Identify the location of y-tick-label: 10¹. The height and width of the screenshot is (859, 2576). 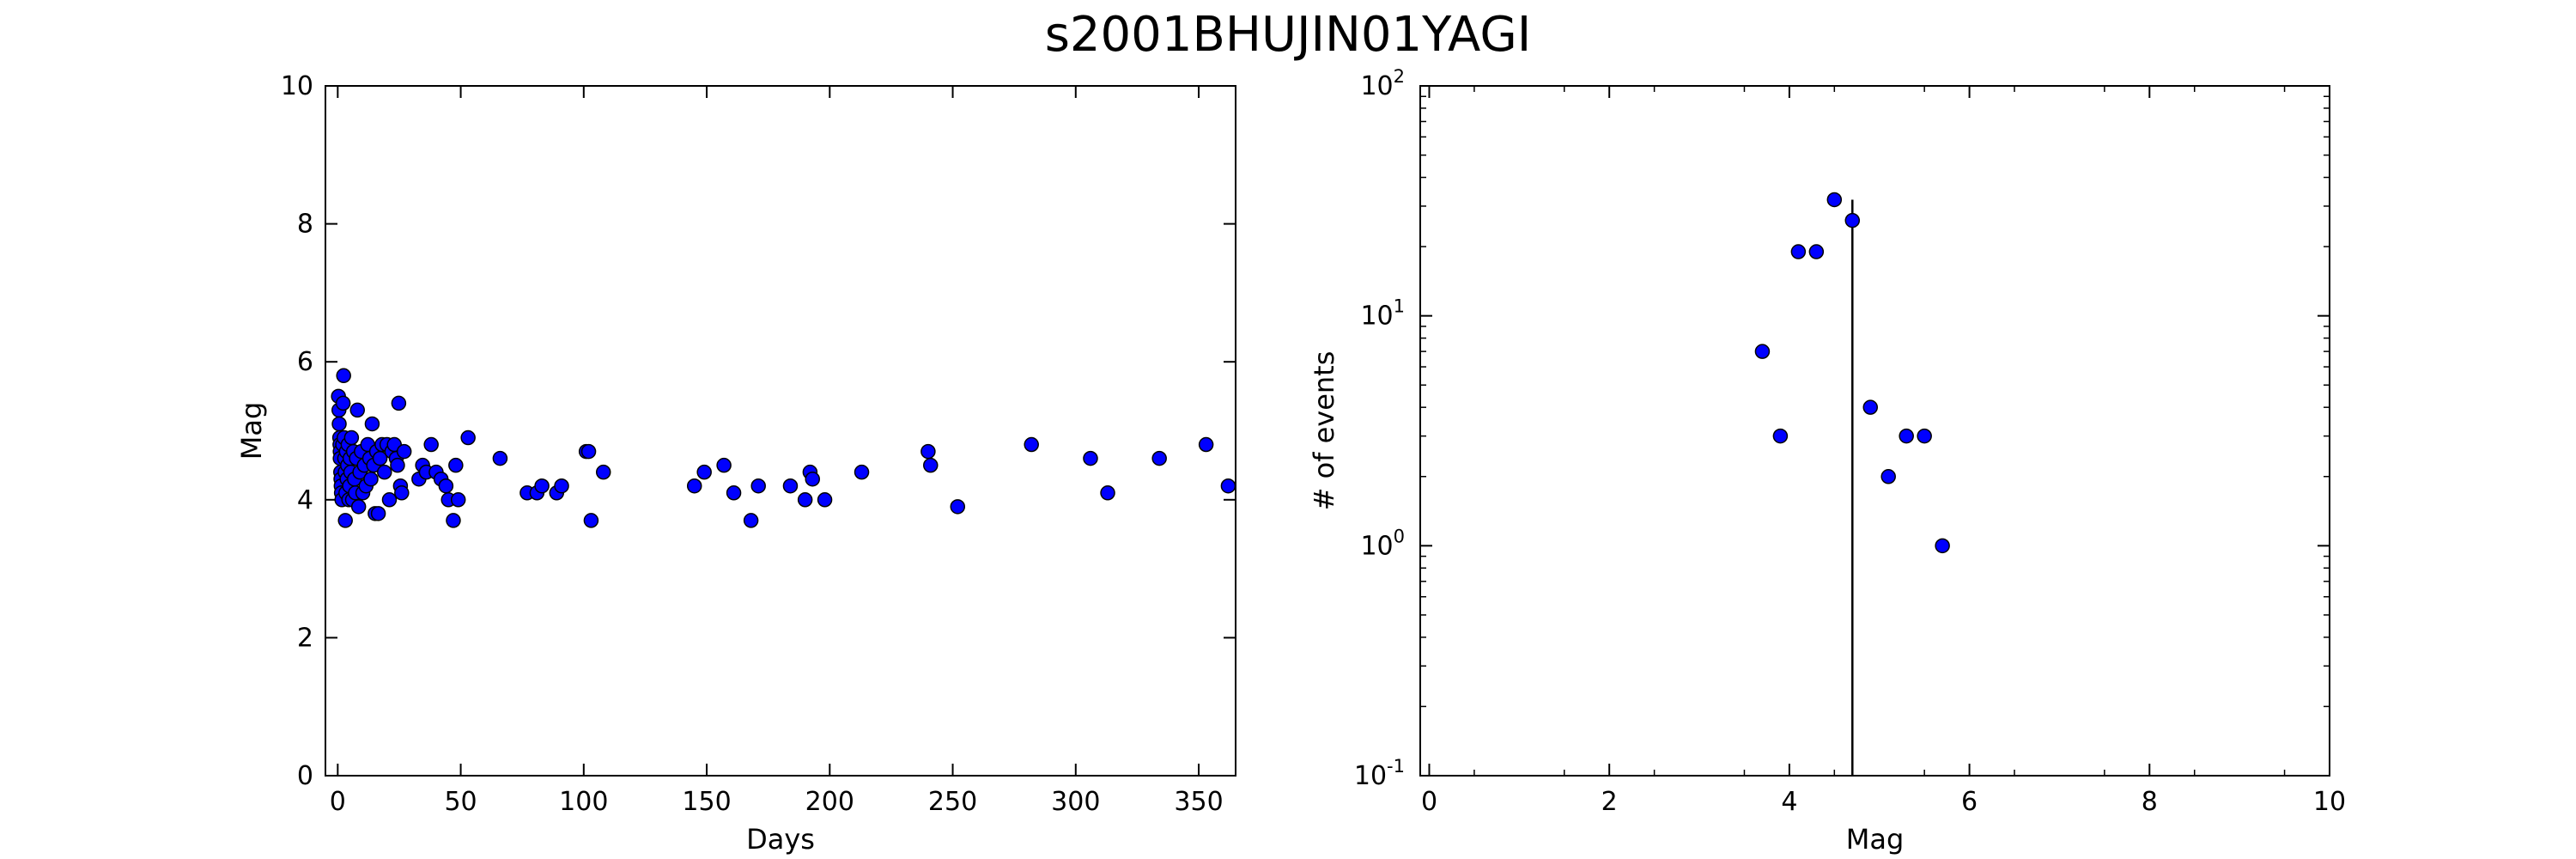
(1382, 314).